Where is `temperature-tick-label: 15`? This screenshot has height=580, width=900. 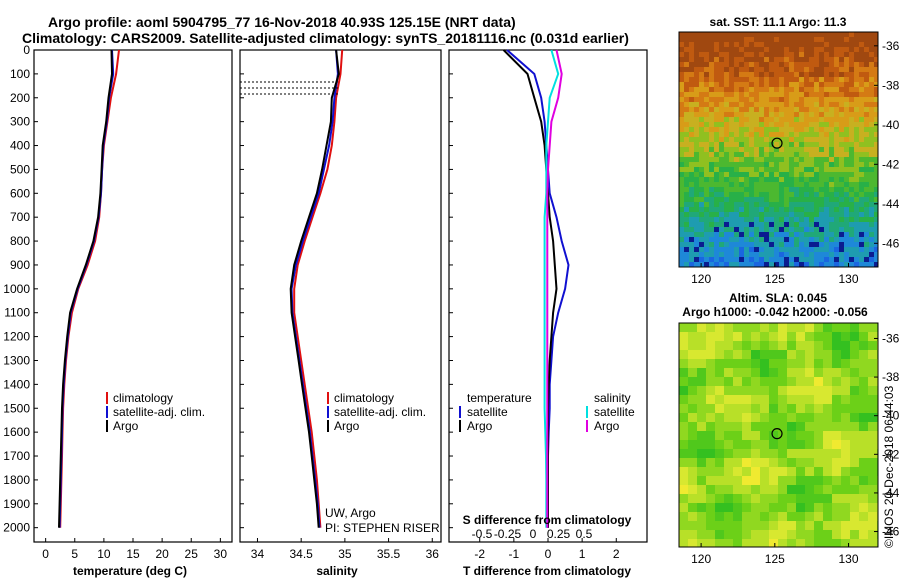 temperature-tick-label: 15 is located at coordinates (133, 554).